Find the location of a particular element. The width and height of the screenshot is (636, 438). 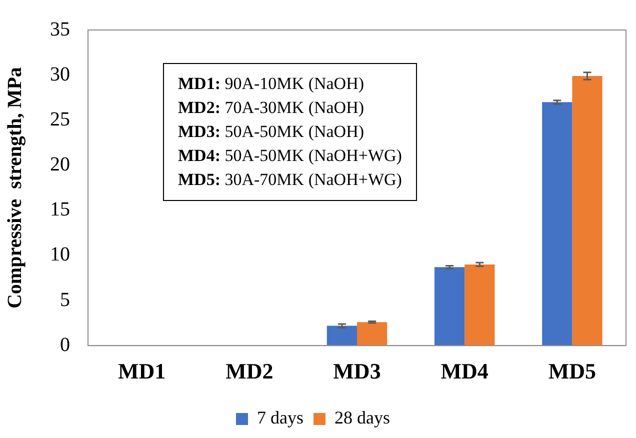

y-tick-label: 30 is located at coordinates (60, 74).